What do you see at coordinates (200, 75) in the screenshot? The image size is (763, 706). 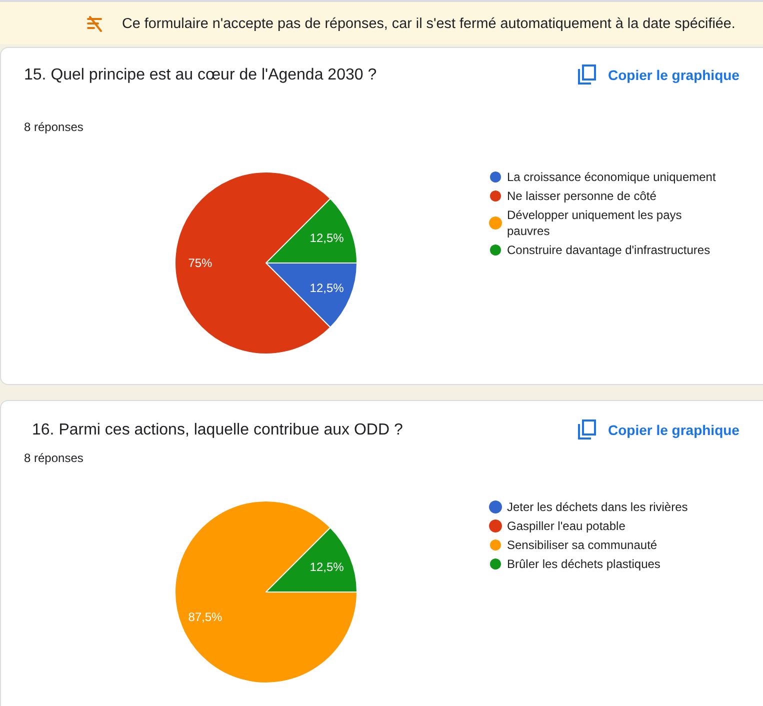 I see `chart-title: 15. Quel principe est au cœur de l'Agenda 2030 ?` at bounding box center [200, 75].